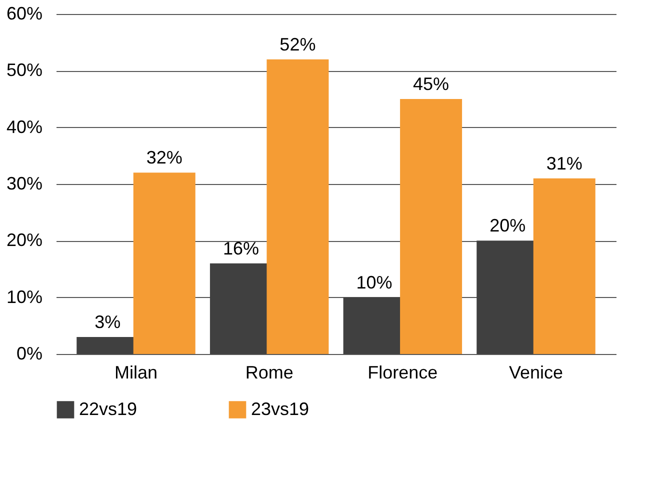 The image size is (668, 492). What do you see at coordinates (136, 372) in the screenshot?
I see `x-tick-label: Milan` at bounding box center [136, 372].